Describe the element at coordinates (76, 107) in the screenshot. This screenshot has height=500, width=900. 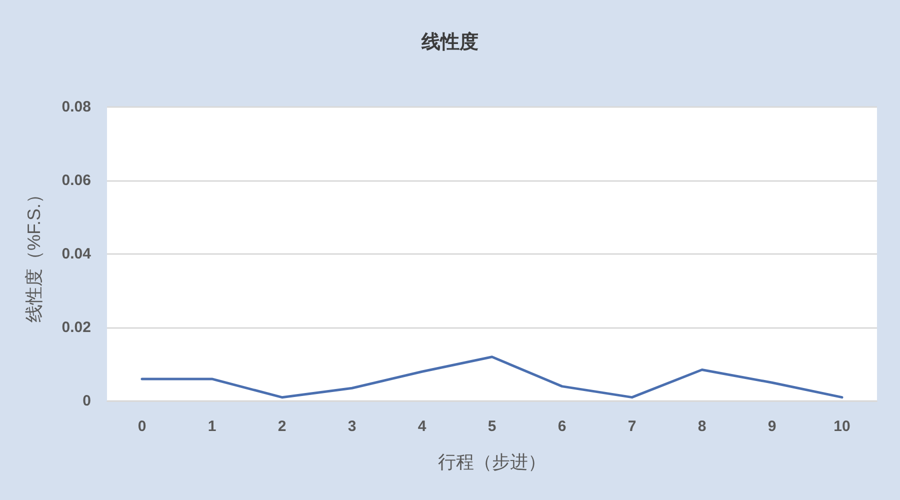
I see `y-tick-label: 0.08` at that location.